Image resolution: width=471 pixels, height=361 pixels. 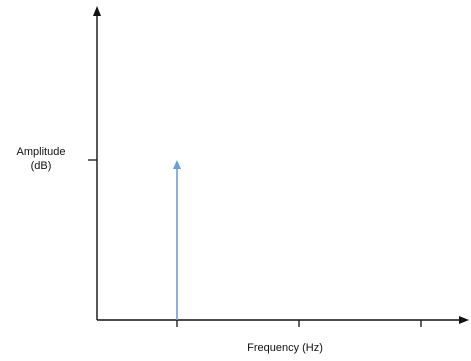 What do you see at coordinates (41, 166) in the screenshot?
I see `y-axis-label-line-2: (dB)` at bounding box center [41, 166].